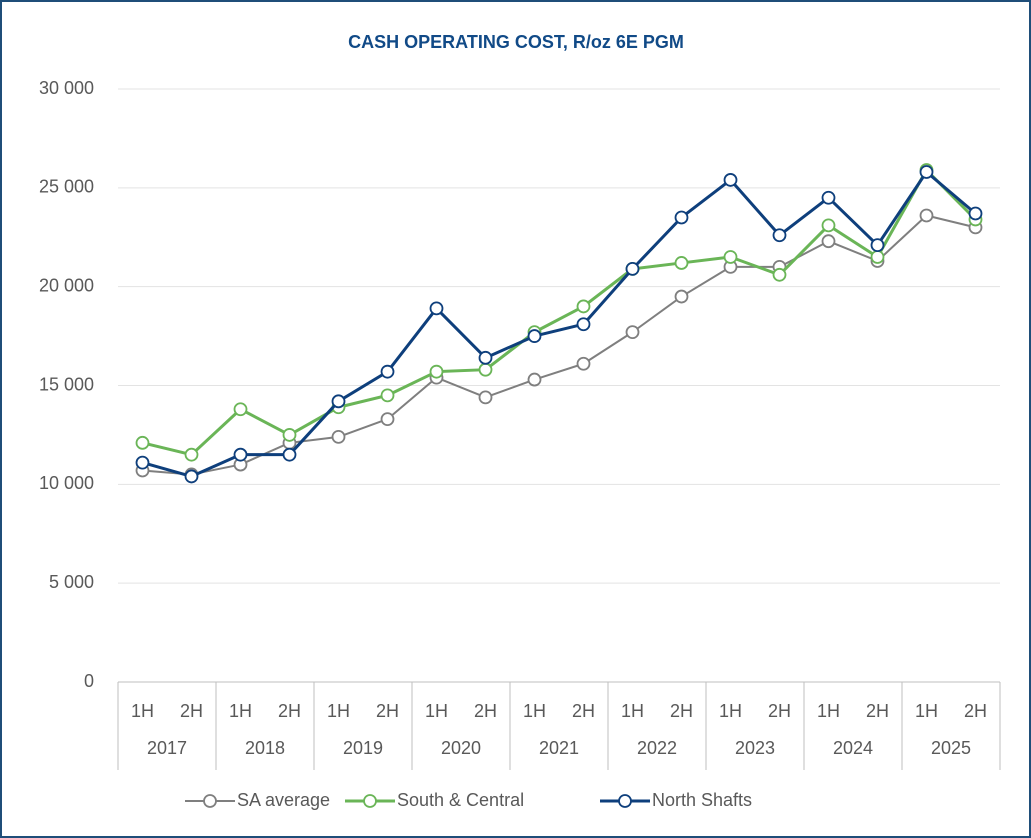 This screenshot has width=1031, height=838. What do you see at coordinates (853, 748) in the screenshot?
I see `x-group-label: 2024` at bounding box center [853, 748].